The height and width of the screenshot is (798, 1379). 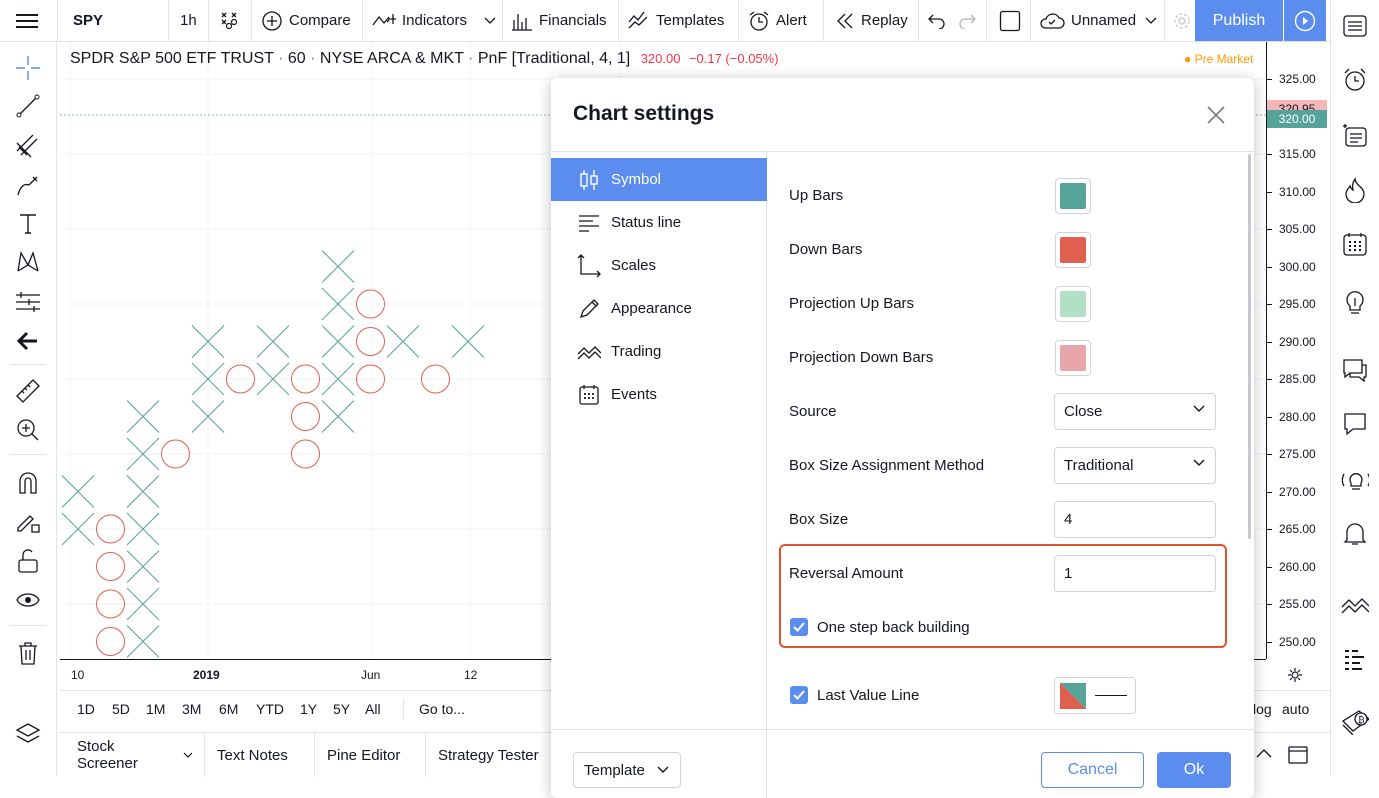 What do you see at coordinates (156, 709) in the screenshot?
I see `range-1m: 1M` at bounding box center [156, 709].